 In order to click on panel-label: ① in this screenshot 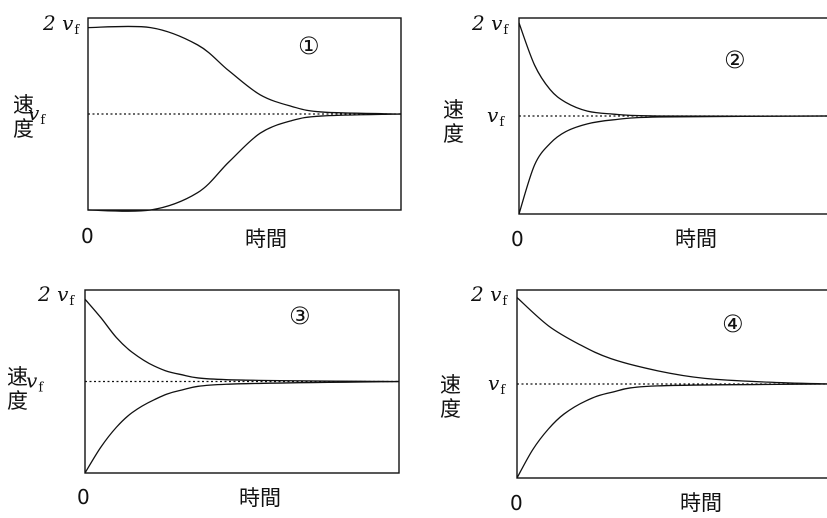, I will do `click(309, 46)`.